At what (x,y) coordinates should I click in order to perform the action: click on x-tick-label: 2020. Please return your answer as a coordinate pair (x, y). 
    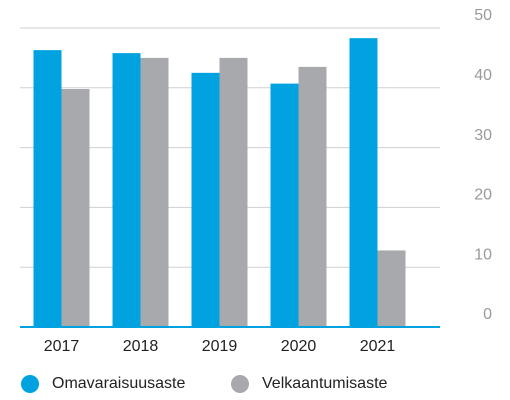
    Looking at the image, I should click on (299, 346).